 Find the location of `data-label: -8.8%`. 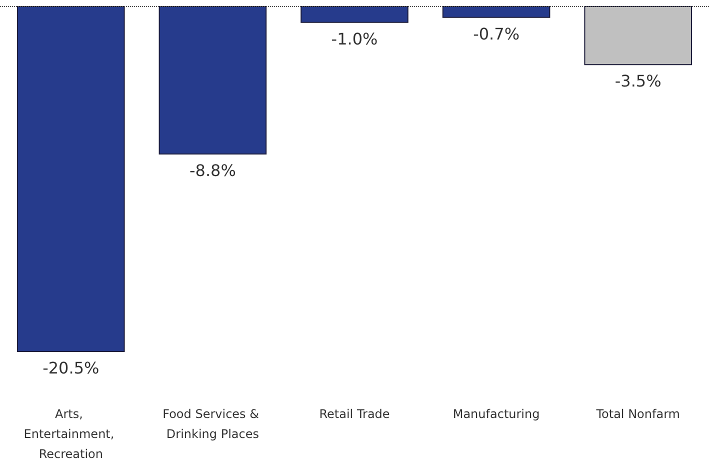

data-label: -8.8% is located at coordinates (212, 170).